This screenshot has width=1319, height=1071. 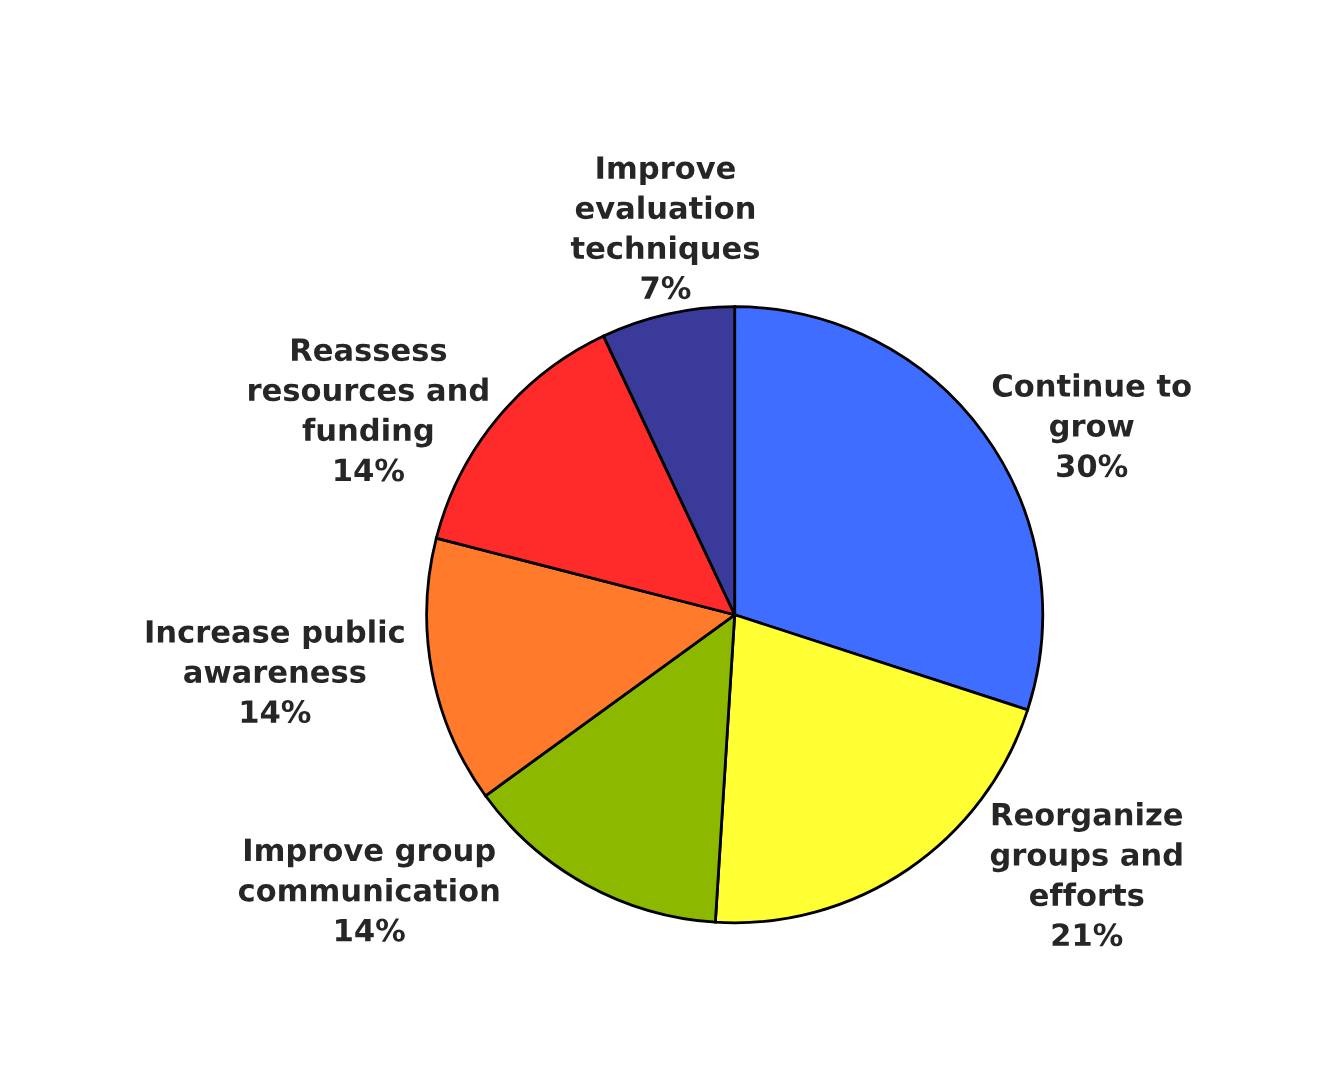 I want to click on slice-label: Increase public awareness, so click(x=275, y=651).